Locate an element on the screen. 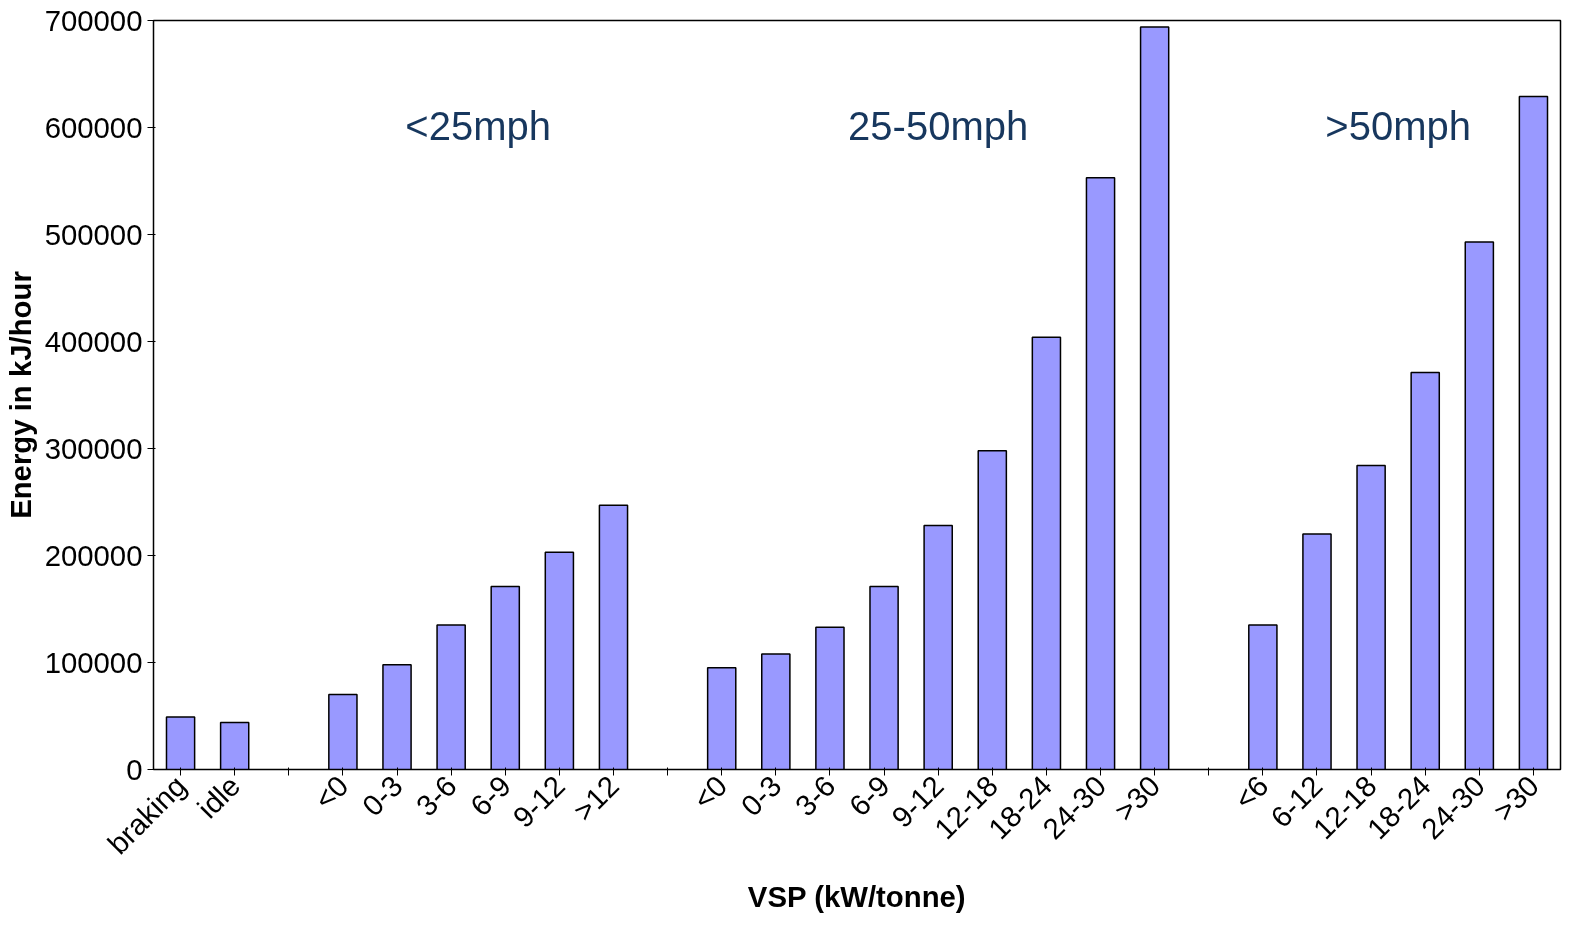 The height and width of the screenshot is (925, 1595). y-tick-label: 400000 is located at coordinates (93, 341).